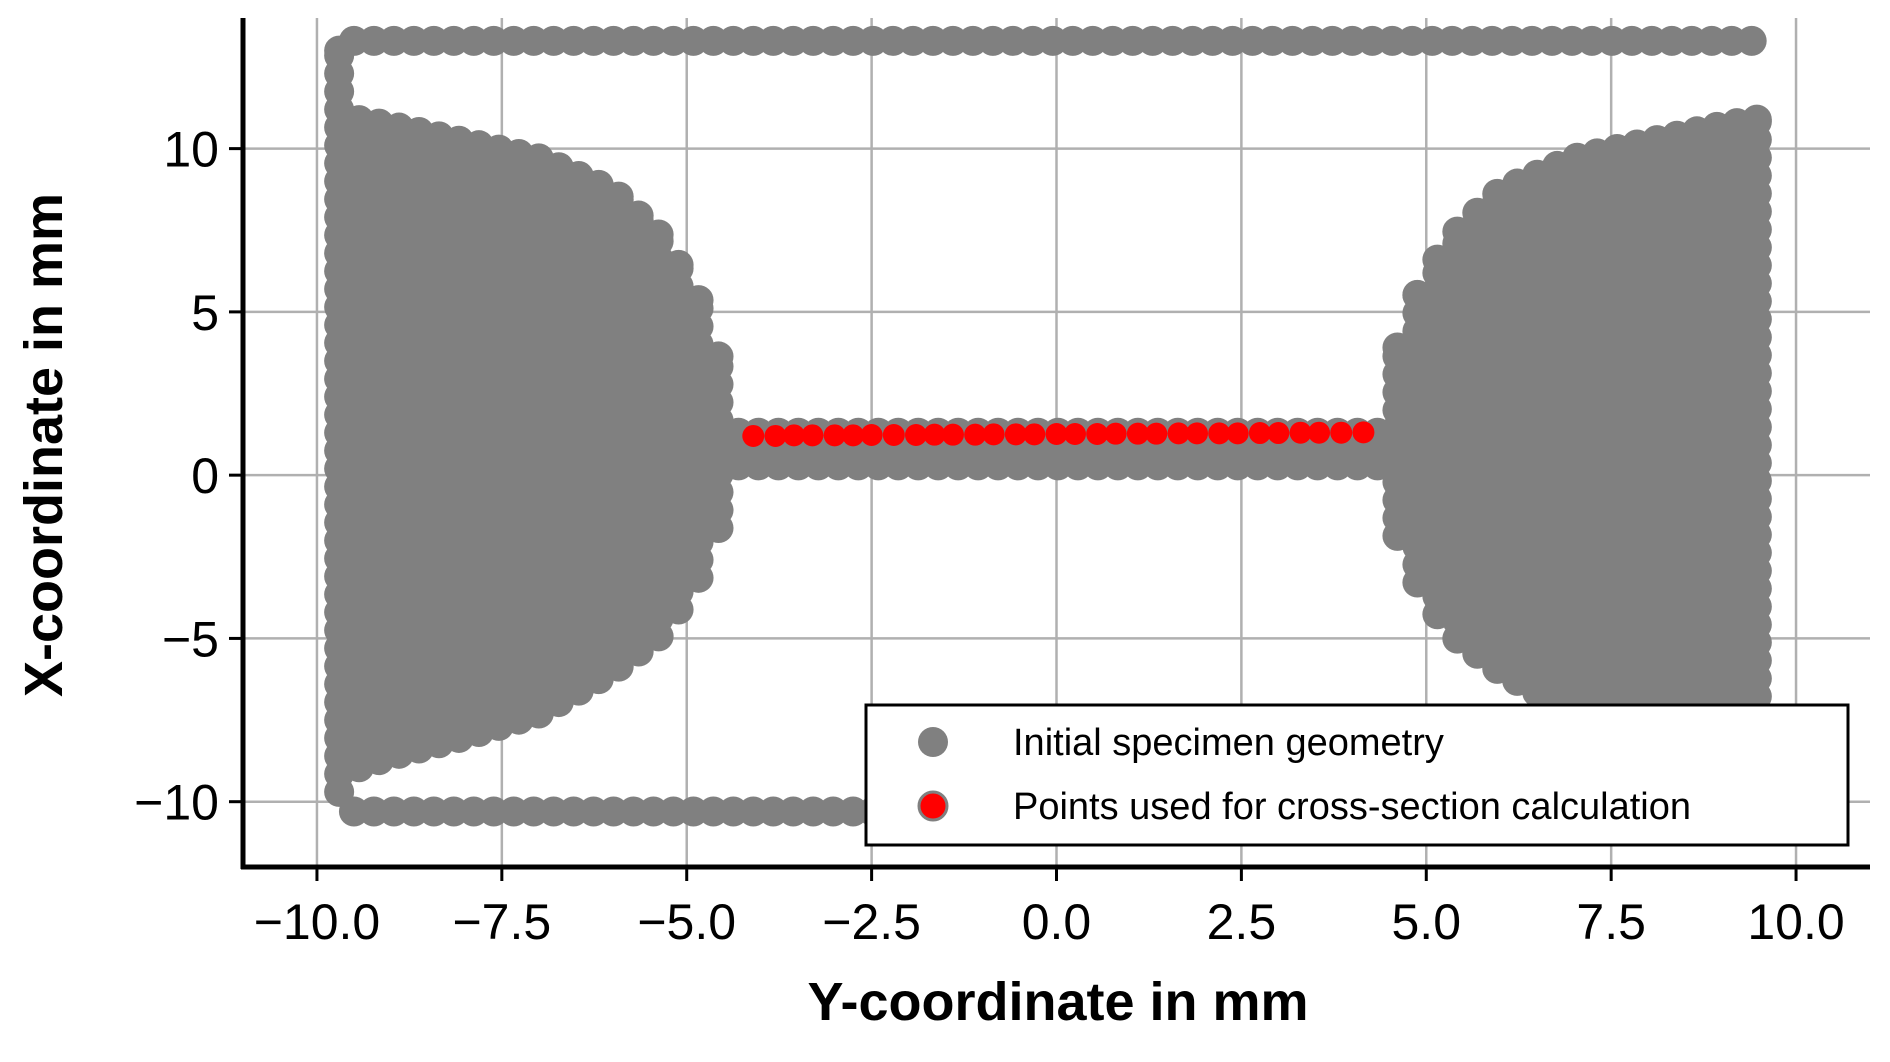  Describe the element at coordinates (933, 806) in the screenshot. I see `legend-marker-cross-section-points` at that location.